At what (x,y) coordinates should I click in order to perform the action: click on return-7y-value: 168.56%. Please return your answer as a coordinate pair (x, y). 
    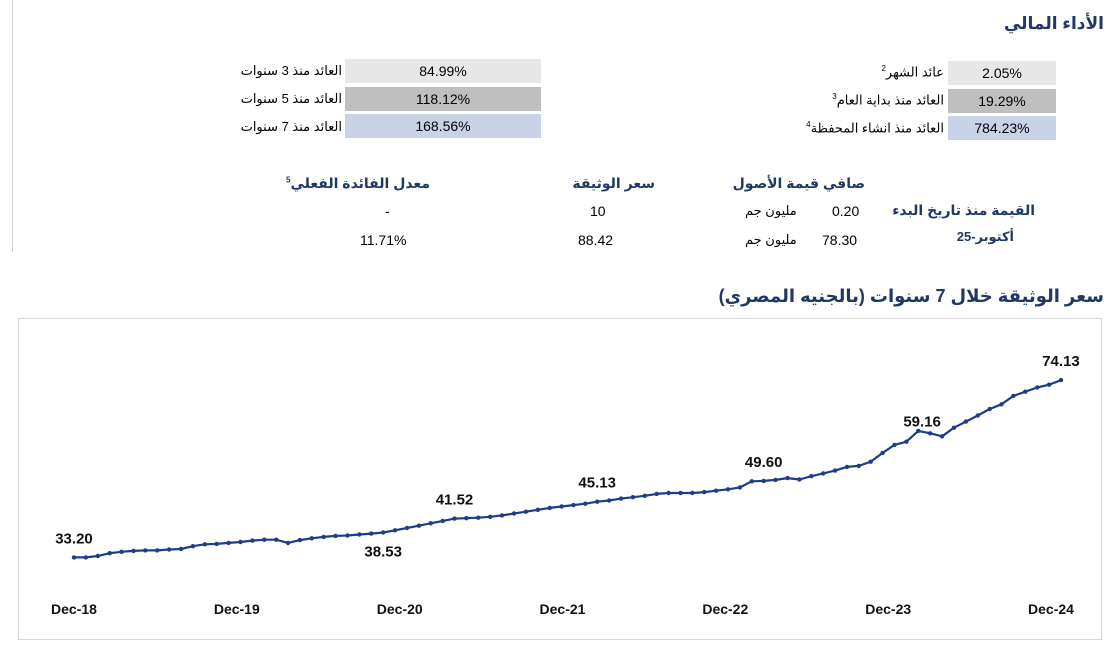
    Looking at the image, I should click on (443, 126).